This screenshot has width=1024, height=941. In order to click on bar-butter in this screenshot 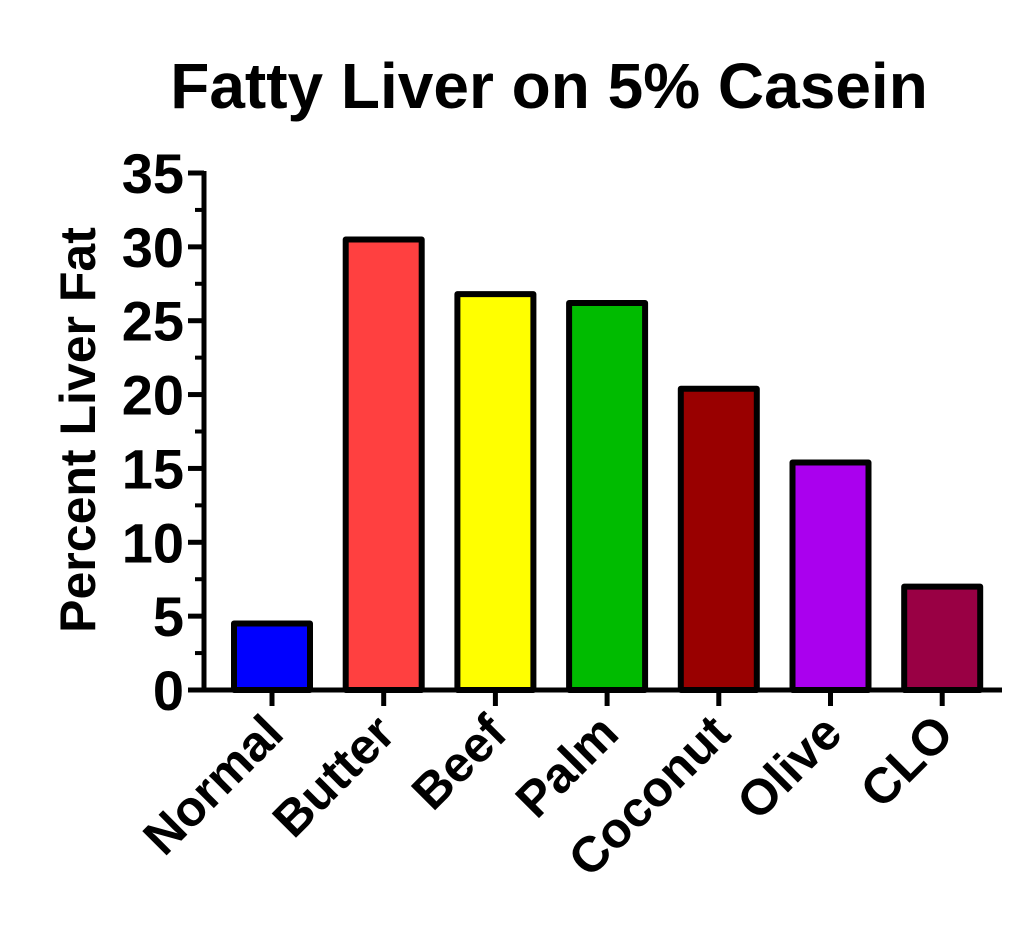, I will do `click(383, 464)`.